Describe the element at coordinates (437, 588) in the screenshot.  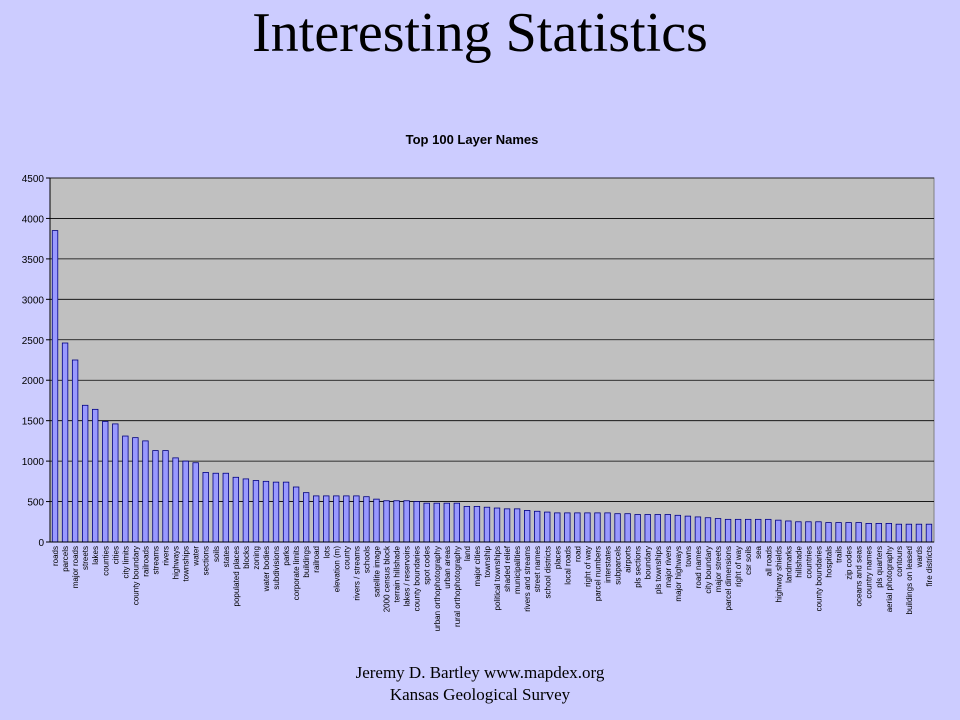
I see `x-tick-label: urban orthophotography` at that location.